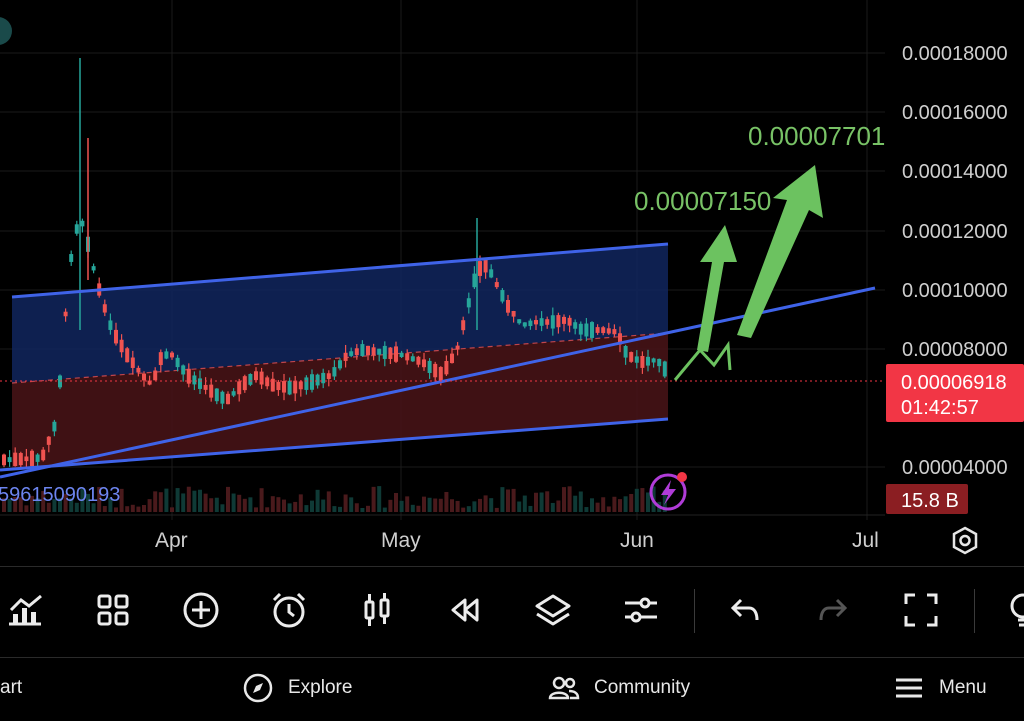 The image size is (1024, 721). I want to click on chart-settings-icon, so click(965, 540).